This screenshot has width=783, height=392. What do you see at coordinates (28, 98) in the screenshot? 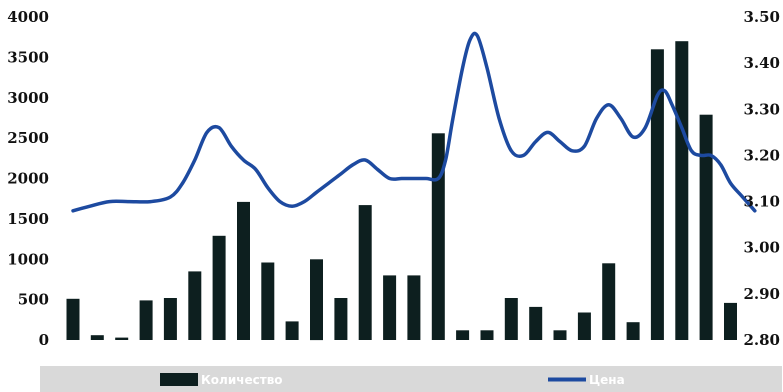
I see `left-tick-label: 3000` at bounding box center [28, 98].